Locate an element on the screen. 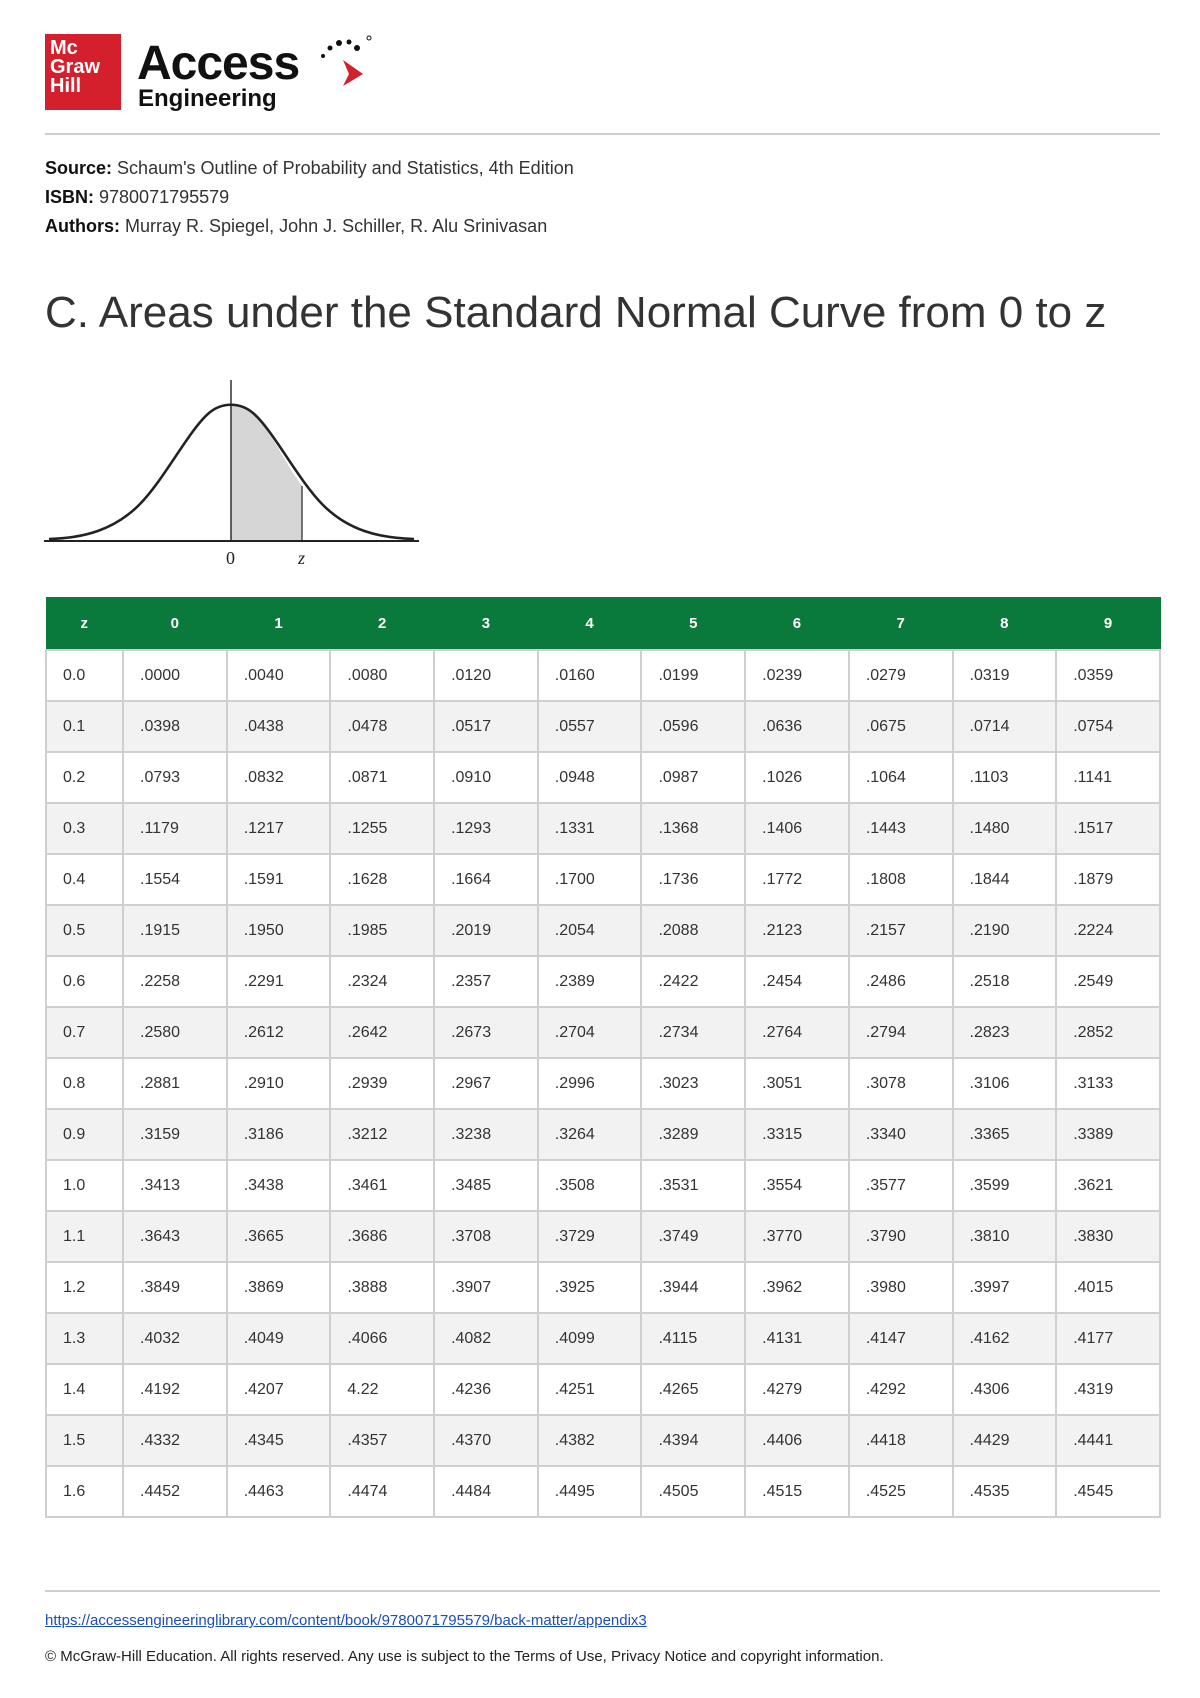  area-value-cell: .3238 is located at coordinates (486, 1134).